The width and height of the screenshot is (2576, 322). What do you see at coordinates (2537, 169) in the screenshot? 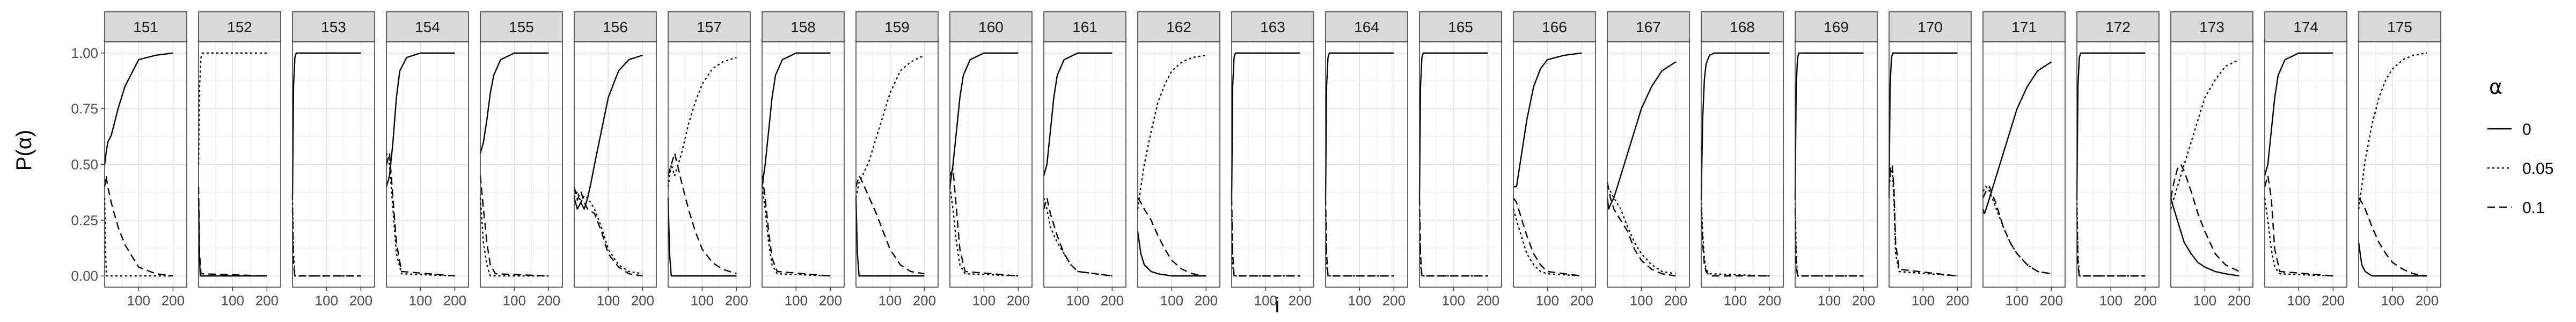
I see `legend-label: 0.05` at bounding box center [2537, 169].